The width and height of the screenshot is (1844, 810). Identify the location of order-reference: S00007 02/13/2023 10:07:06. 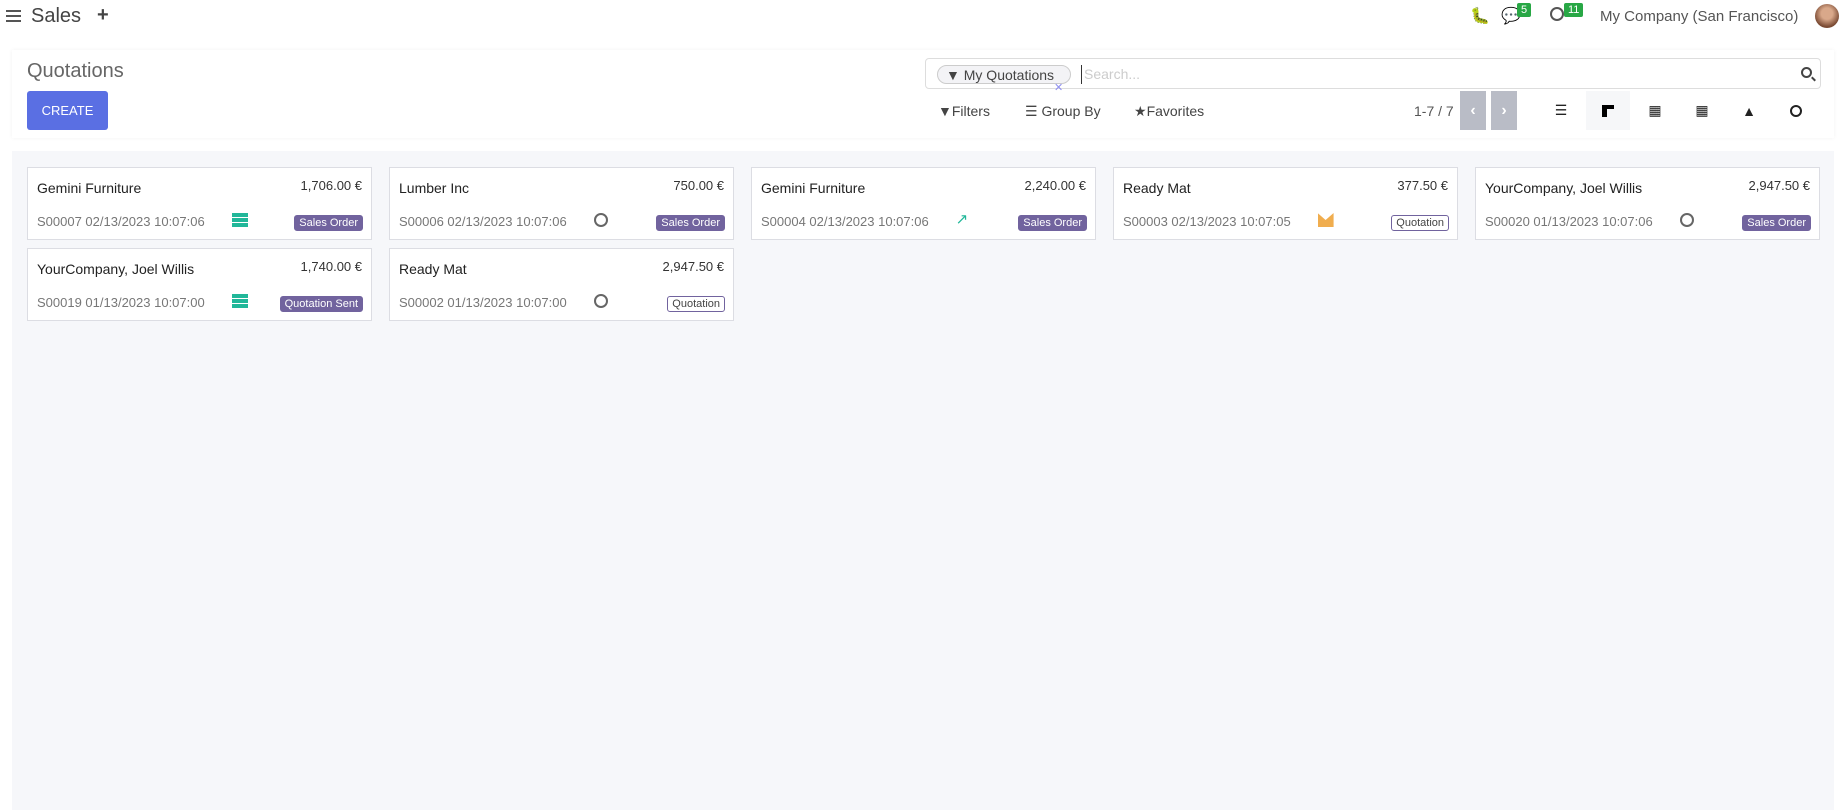
(121, 221).